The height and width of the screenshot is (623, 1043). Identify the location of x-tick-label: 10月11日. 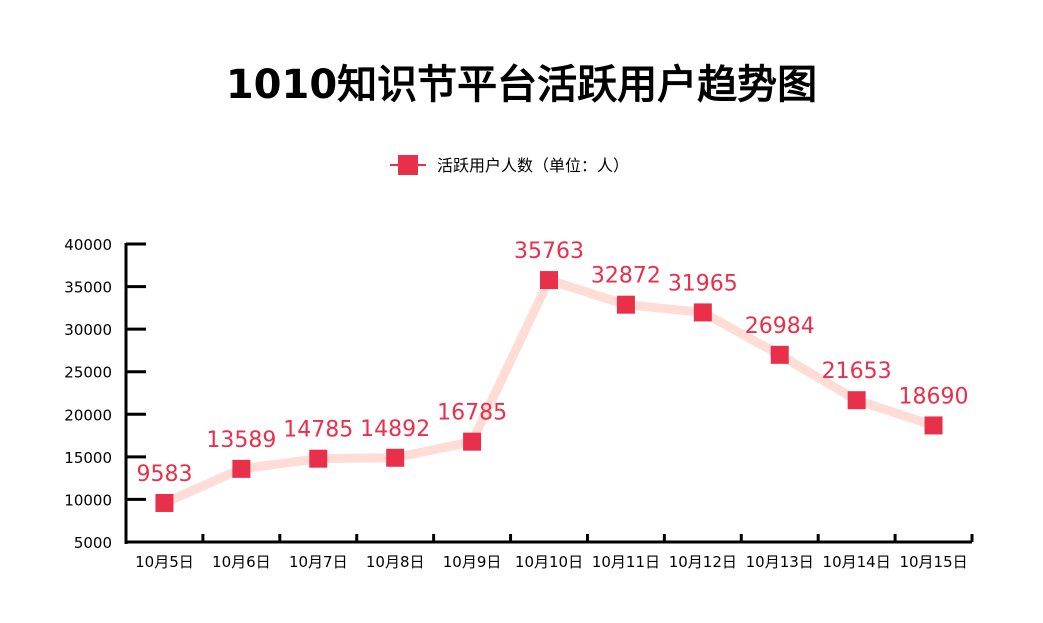
(626, 562).